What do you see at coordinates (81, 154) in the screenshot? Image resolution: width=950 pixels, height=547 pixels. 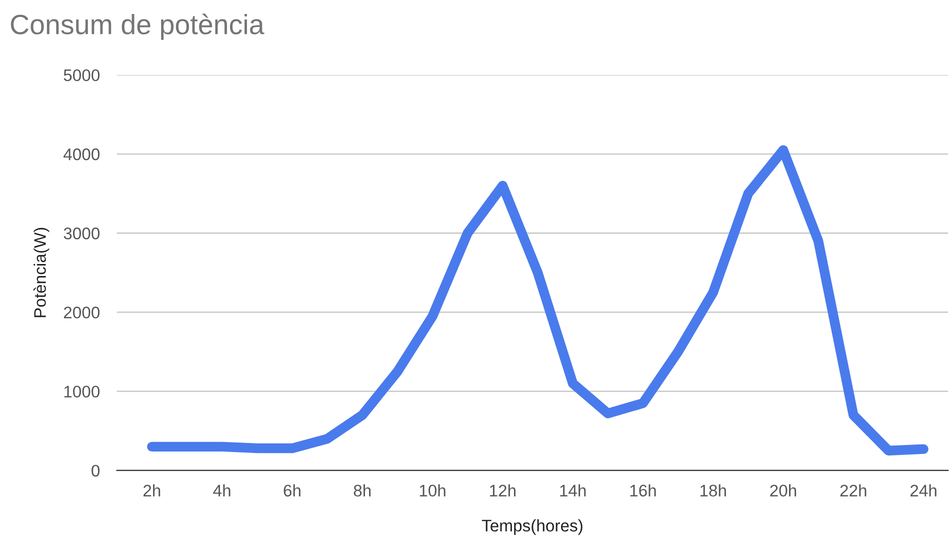 I see `y-tick-label: 4000` at bounding box center [81, 154].